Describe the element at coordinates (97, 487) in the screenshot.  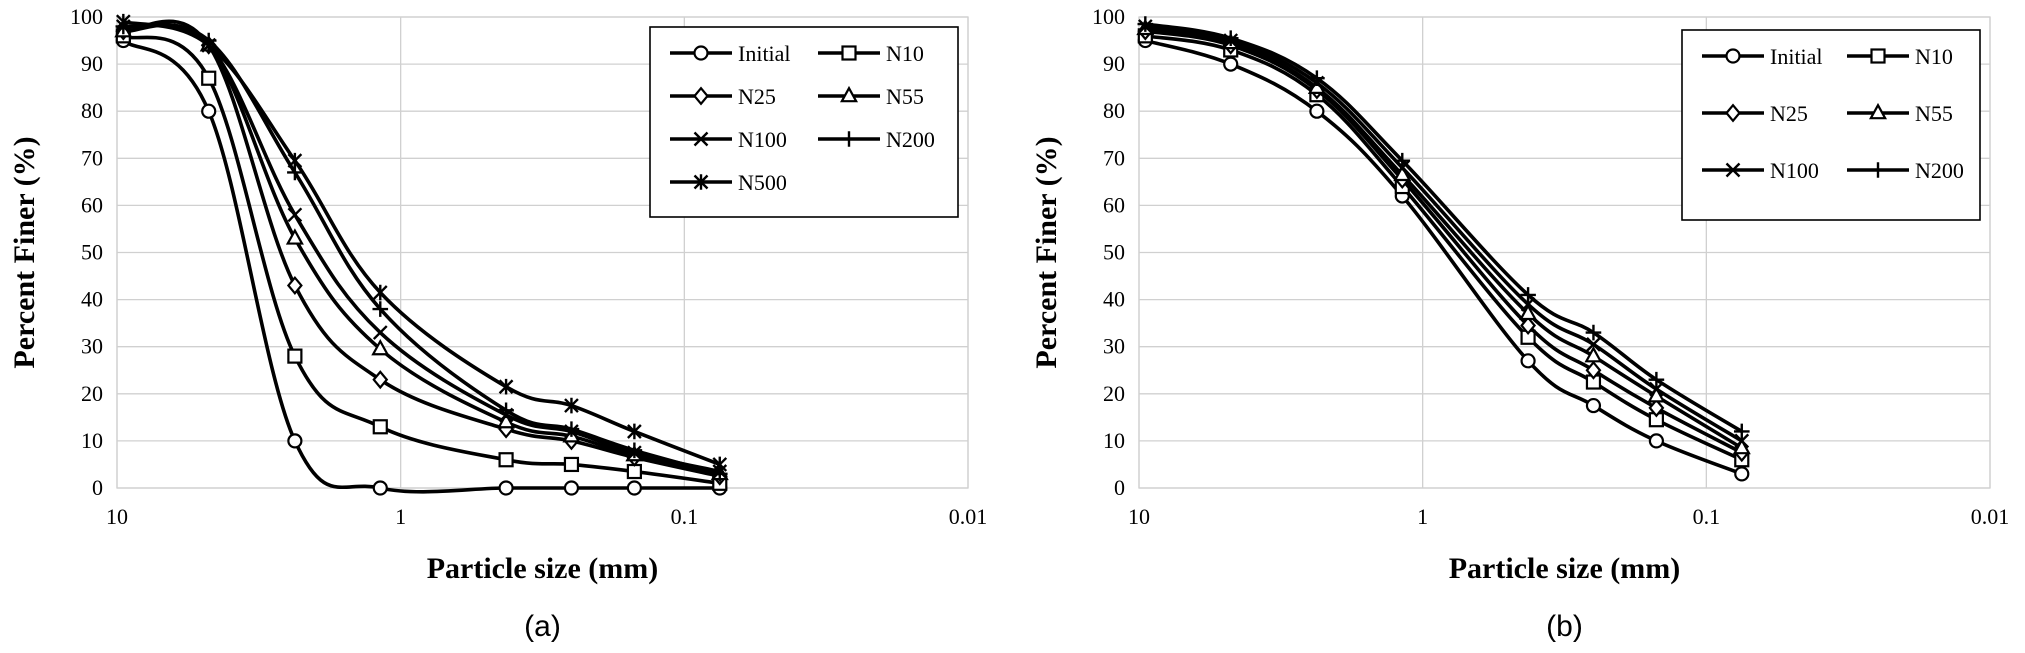
I see `y-tick-label: 0` at that location.